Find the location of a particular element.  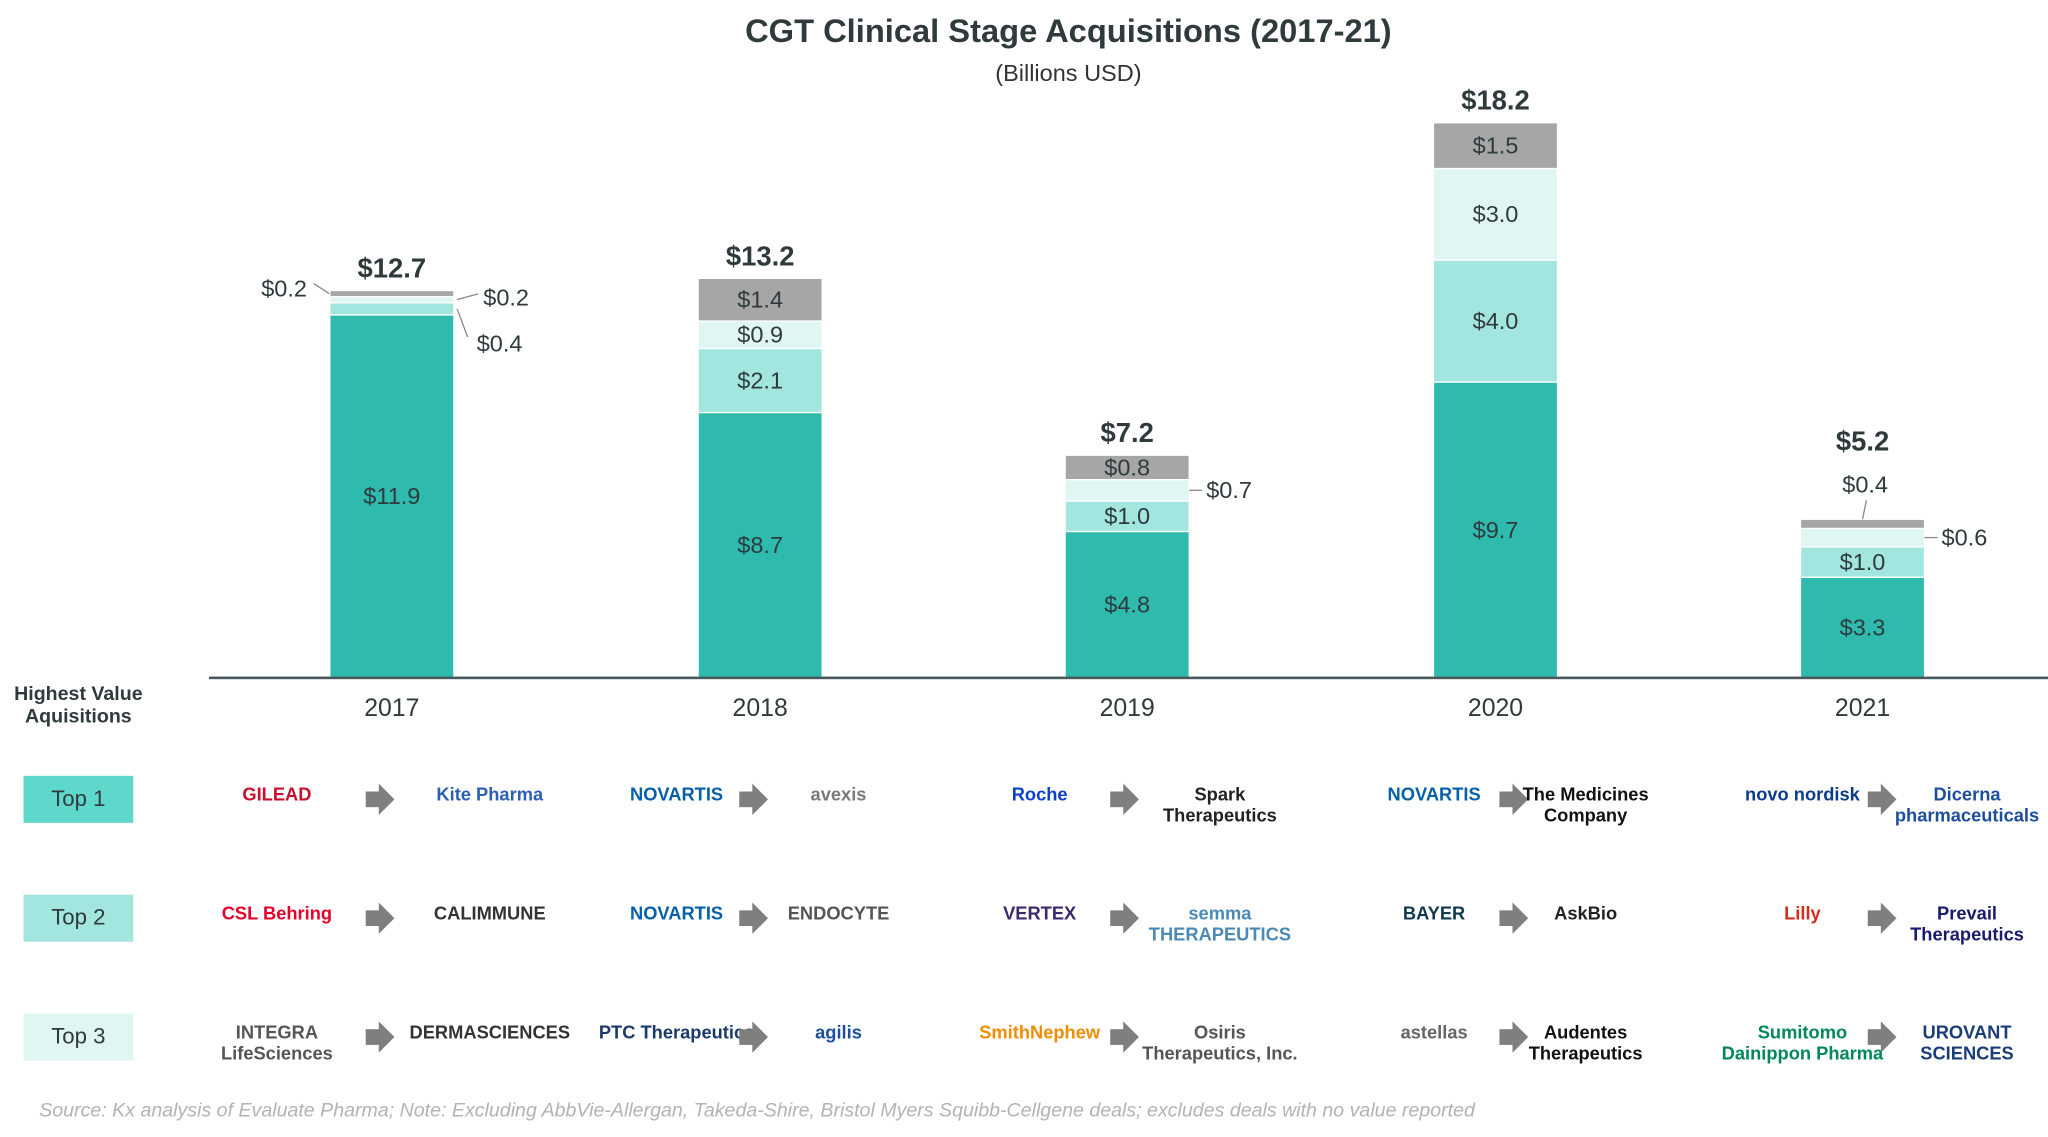

target-logo: semma THERAPEUTICS is located at coordinates (1220, 923).